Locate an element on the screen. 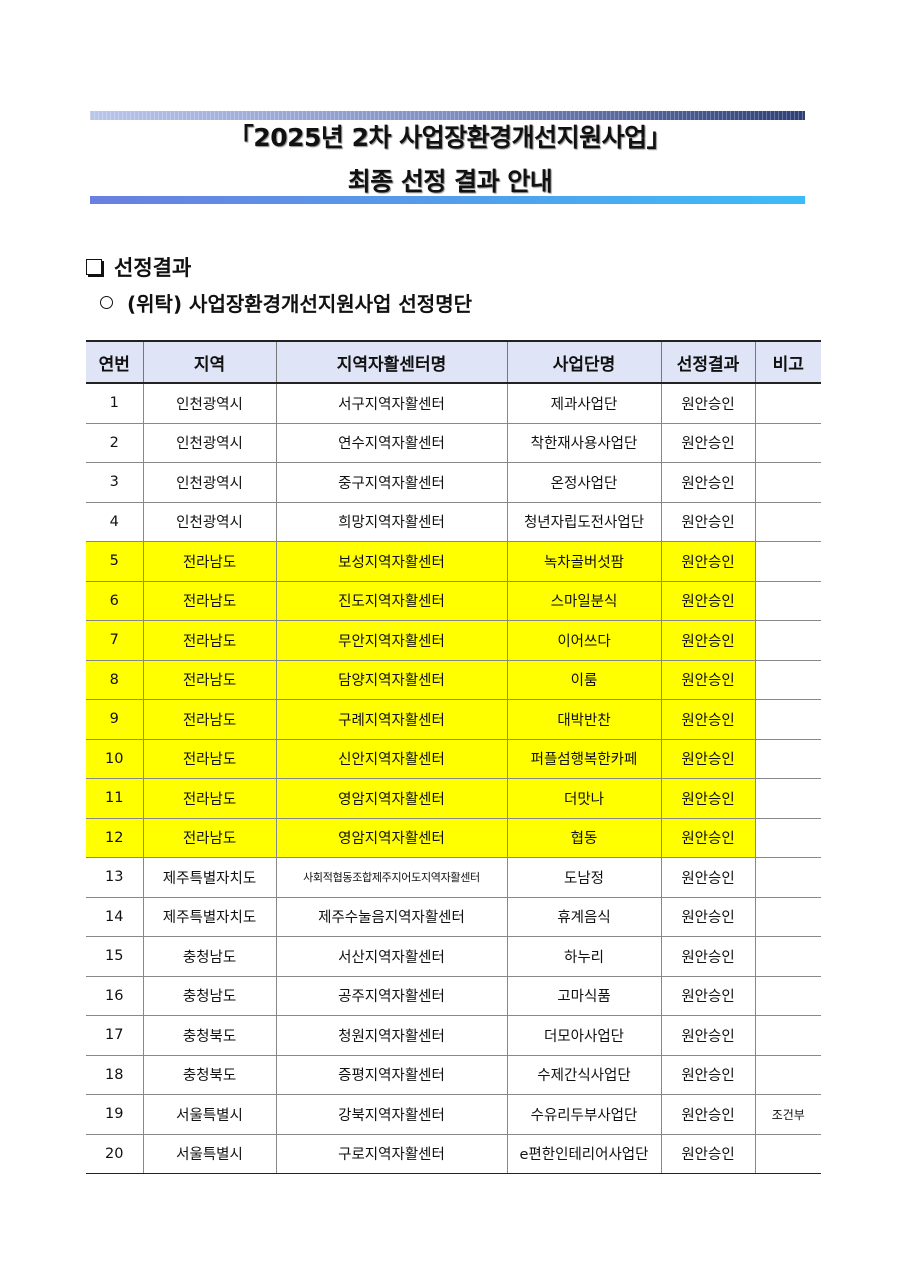 This screenshot has width=900, height=1272. column-header-no: 연번 is located at coordinates (114, 362).